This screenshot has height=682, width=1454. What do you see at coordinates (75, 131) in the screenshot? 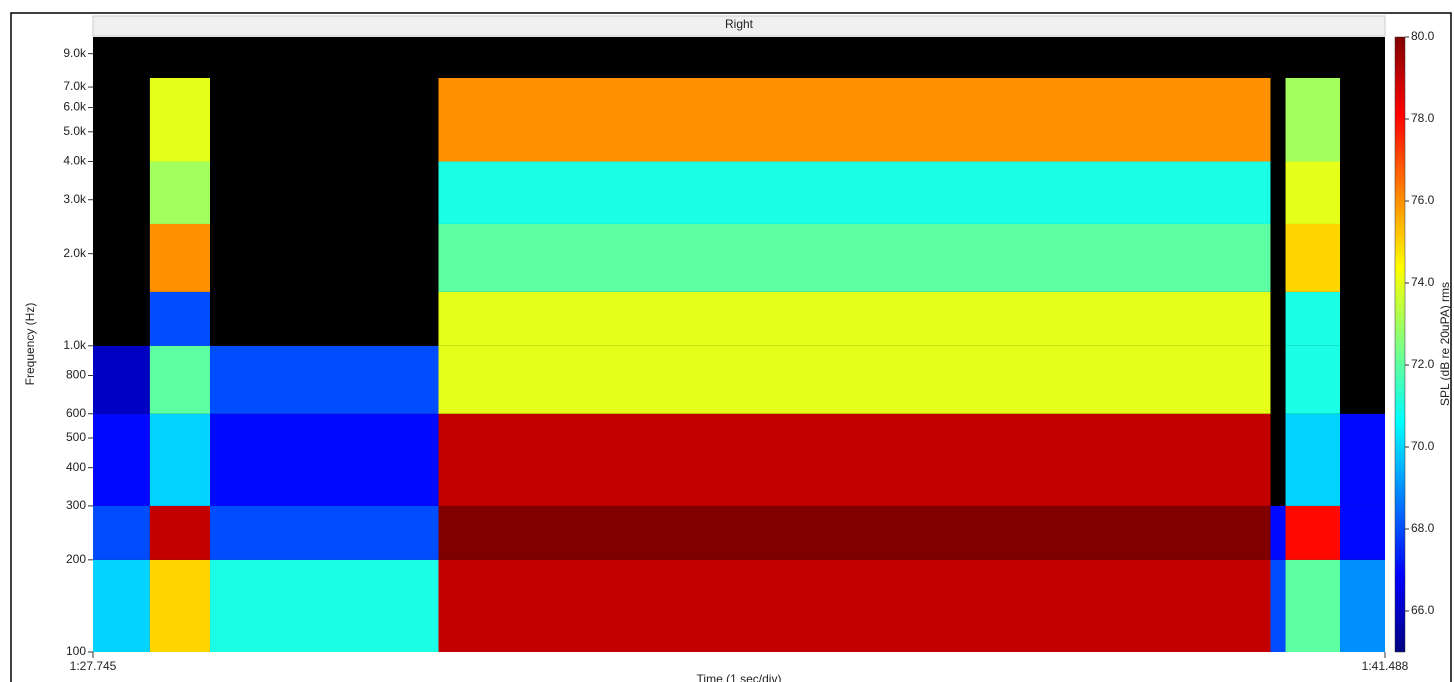
I see `y-tick-label: 5.0k` at bounding box center [75, 131].